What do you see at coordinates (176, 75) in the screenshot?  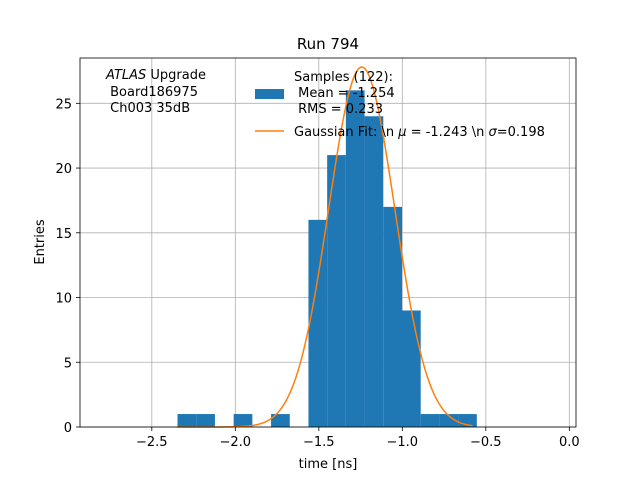 I see `upgrade-word: Upgrade` at bounding box center [176, 75].